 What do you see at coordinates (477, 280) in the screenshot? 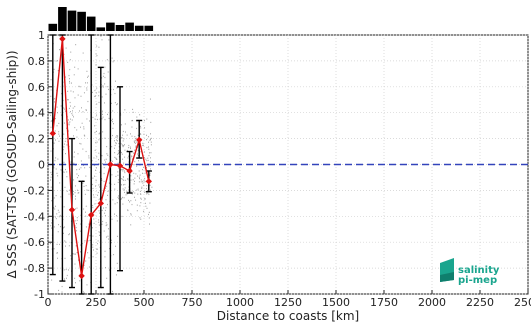
I see `logo-line2: pi-mep` at bounding box center [477, 280].